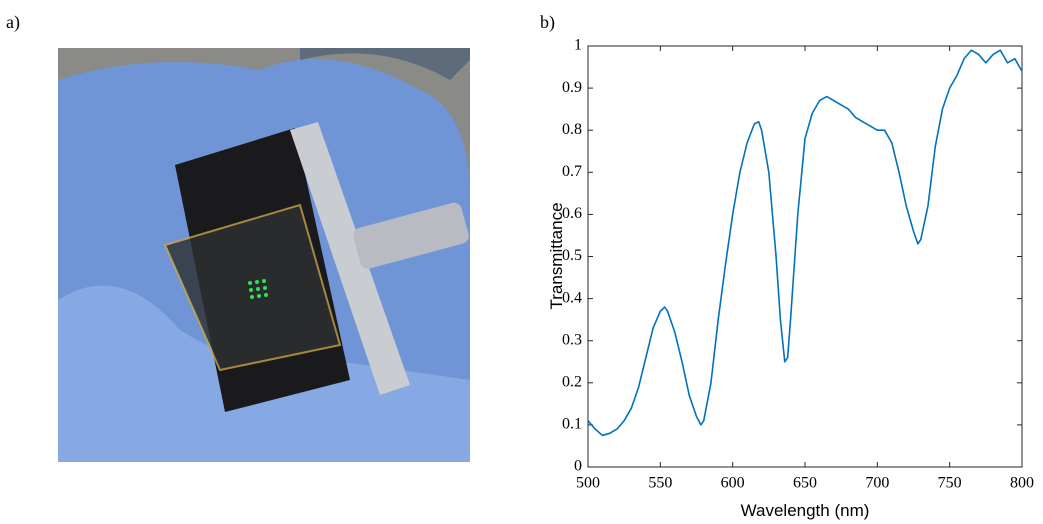  Describe the element at coordinates (578, 466) in the screenshot. I see `y-tick-label: 0` at that location.